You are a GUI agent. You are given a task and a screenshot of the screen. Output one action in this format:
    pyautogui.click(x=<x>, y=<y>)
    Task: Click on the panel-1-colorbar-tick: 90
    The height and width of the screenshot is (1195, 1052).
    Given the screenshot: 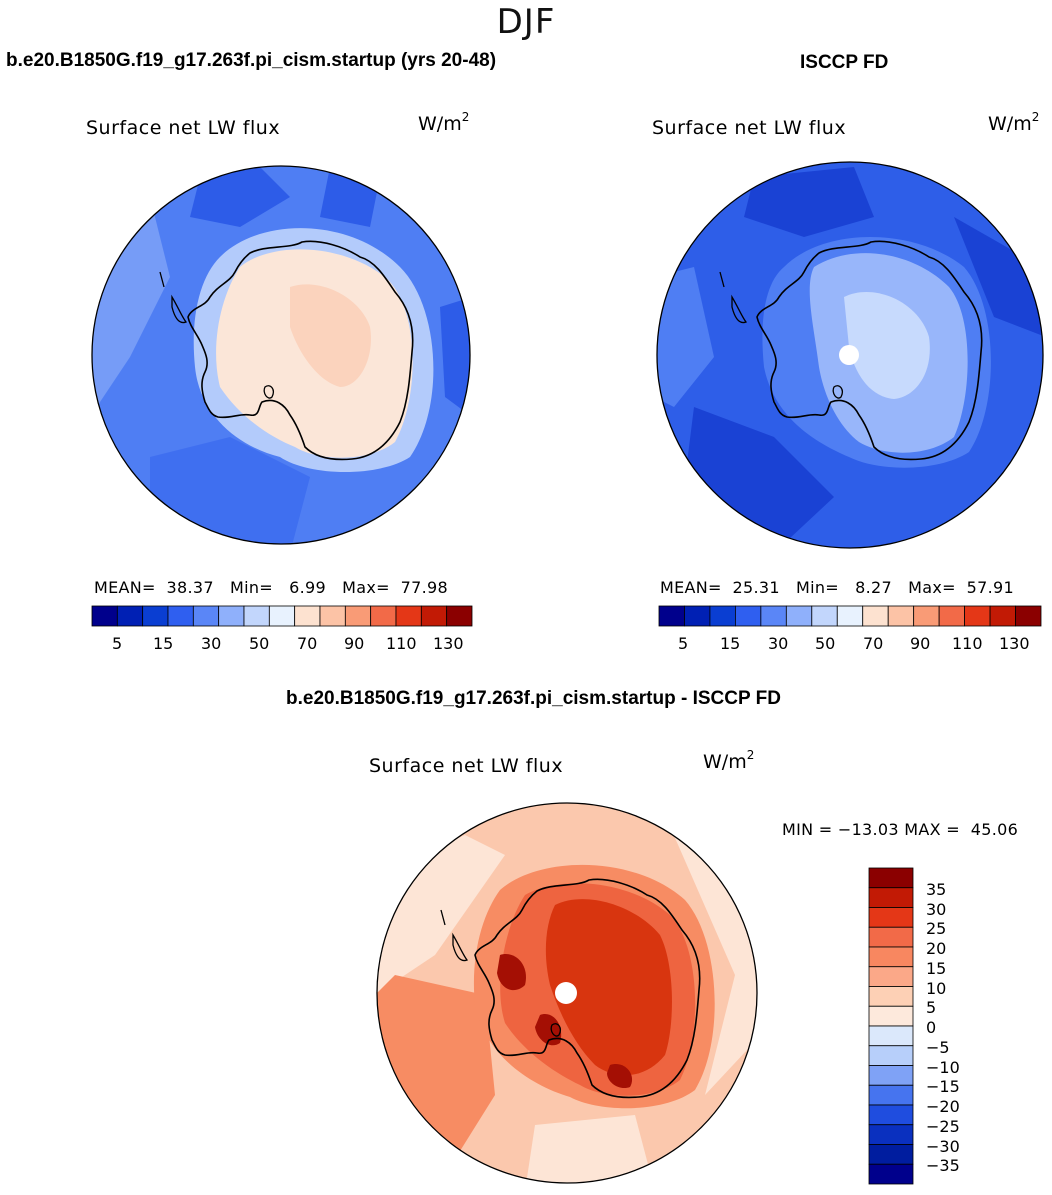 What is the action you would take?
    pyautogui.click(x=354, y=643)
    